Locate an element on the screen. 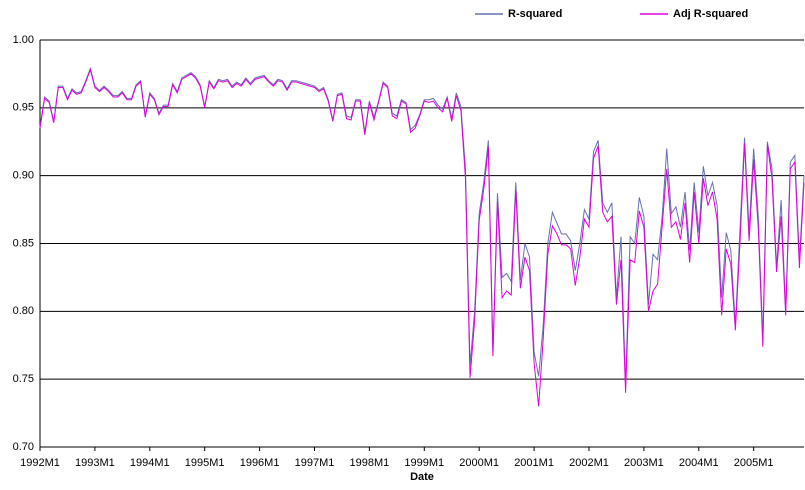 This screenshot has height=490, width=805. x-tick-label: 1992M1 is located at coordinates (40, 463).